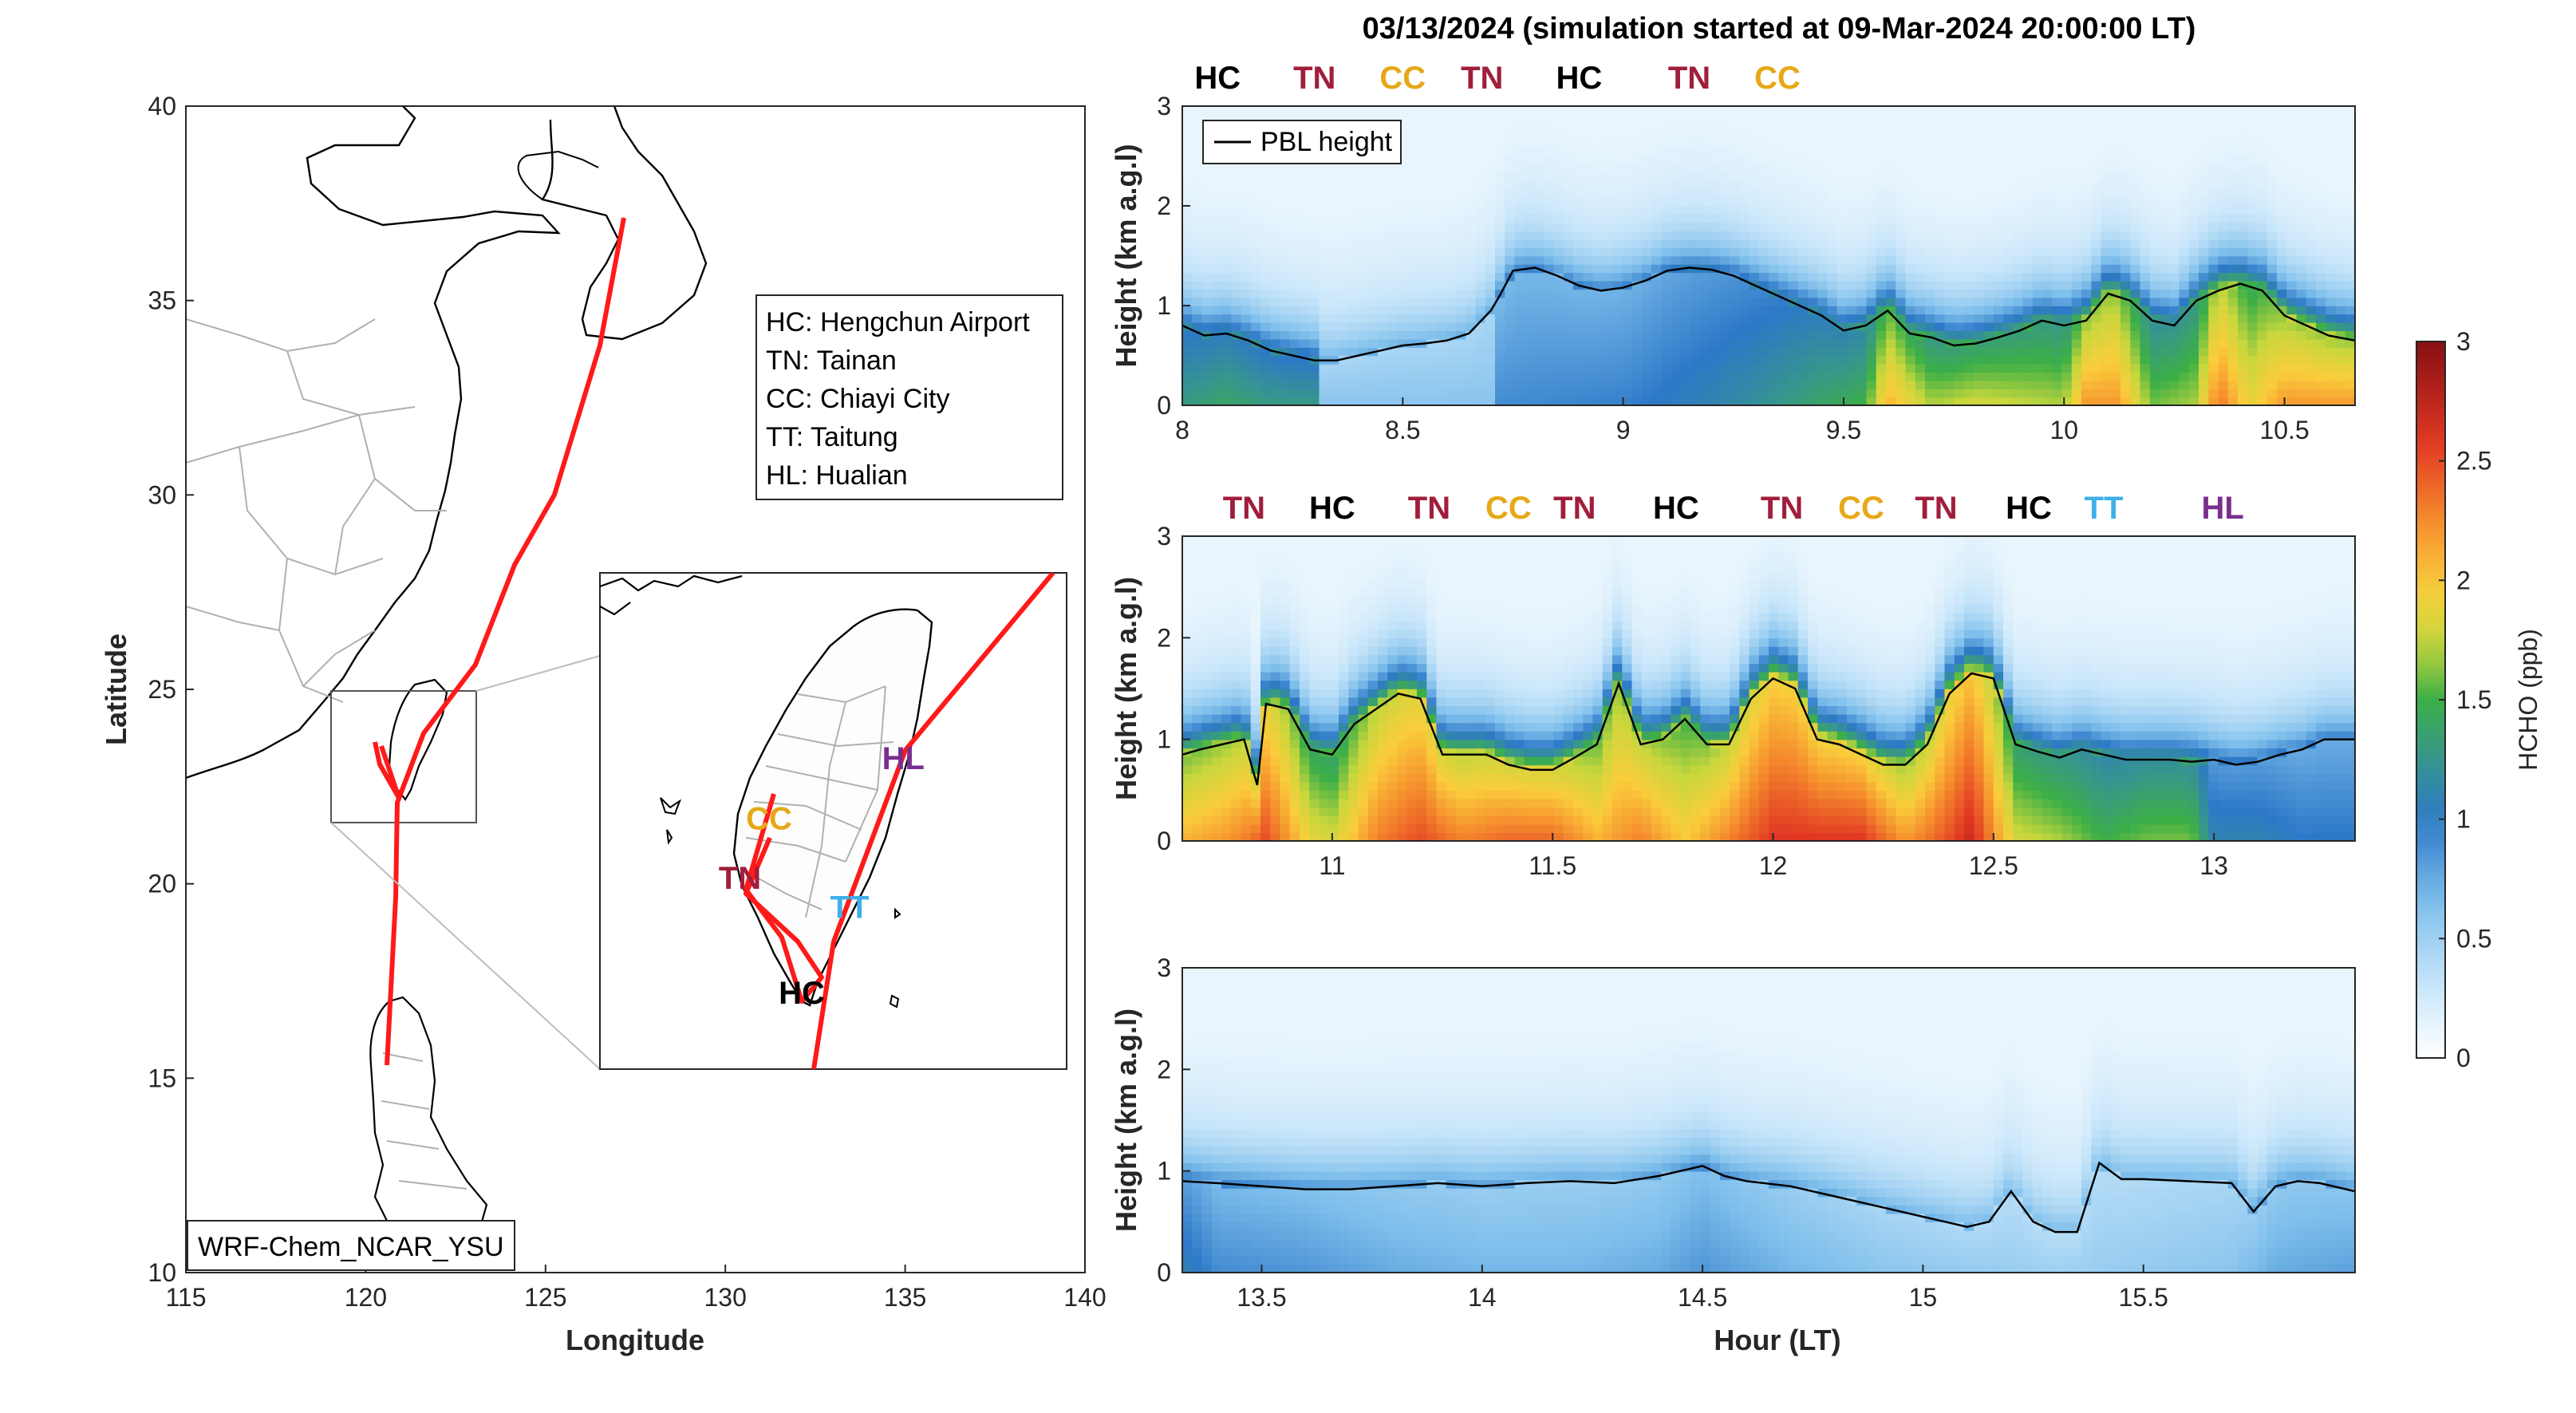 This screenshot has width=2576, height=1413. Describe the element at coordinates (905, 1297) in the screenshot. I see `map-x-tick-label: 135` at that location.